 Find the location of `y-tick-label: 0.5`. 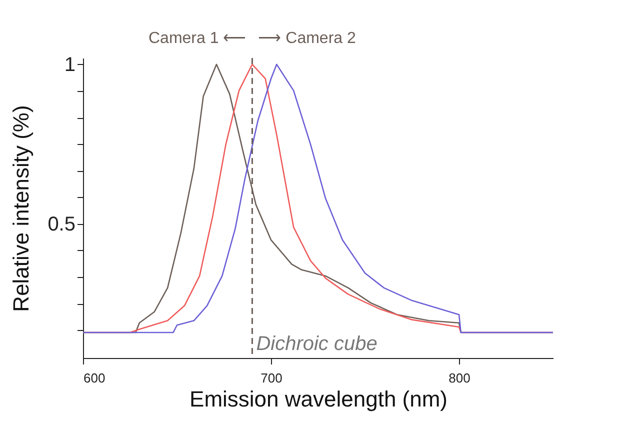

y-tick-label: 0.5 is located at coordinates (62, 224).